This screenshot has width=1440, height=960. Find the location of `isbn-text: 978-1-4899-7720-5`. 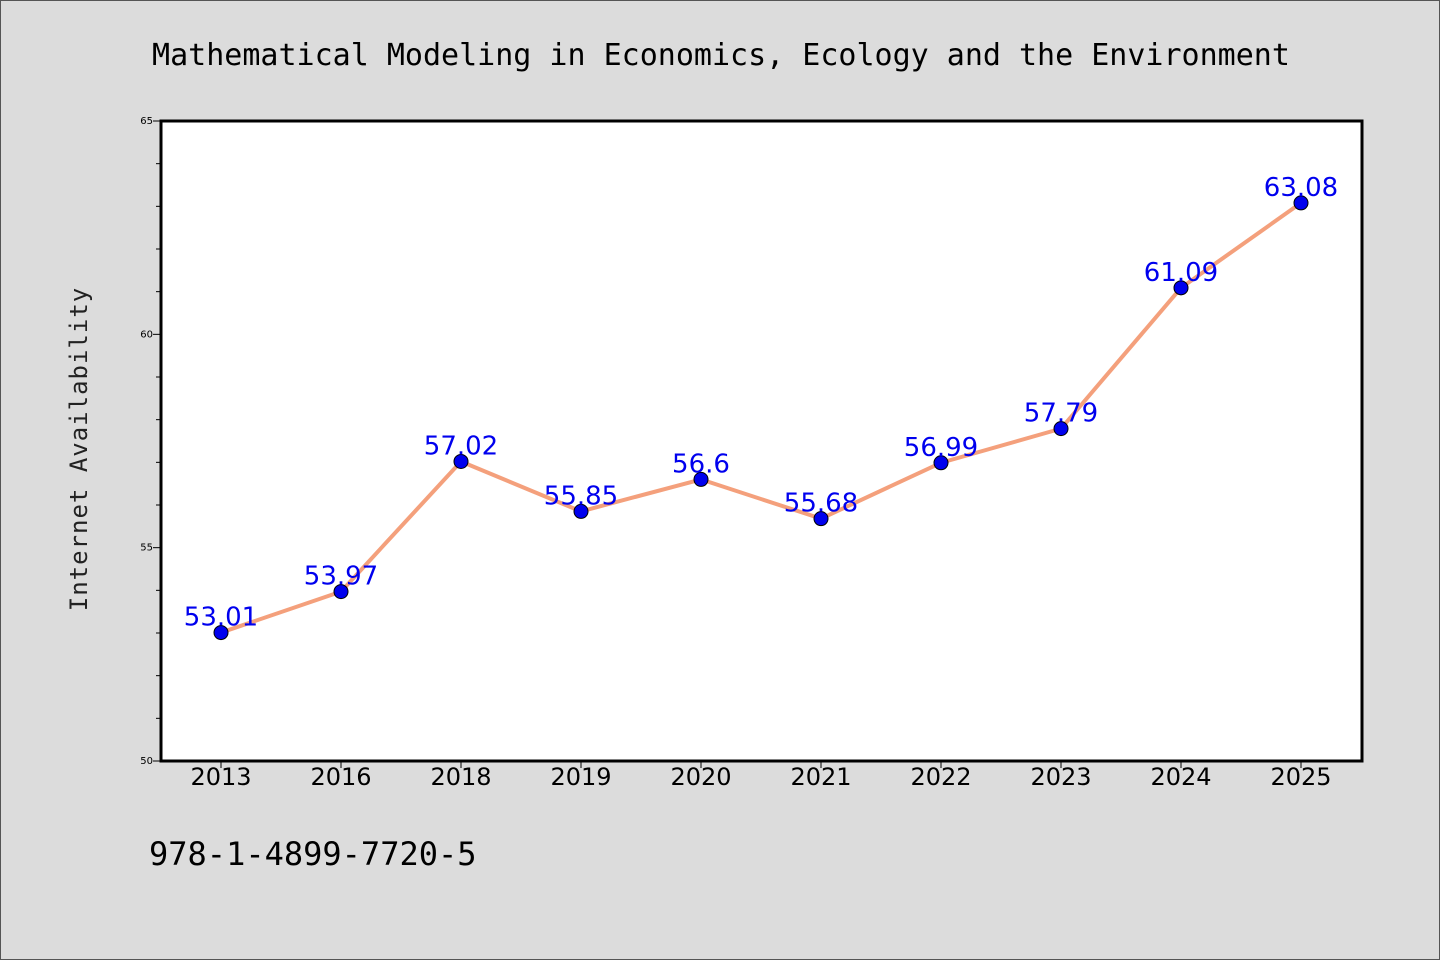

isbn-text: 978-1-4899-7720-5 is located at coordinates (313, 854).